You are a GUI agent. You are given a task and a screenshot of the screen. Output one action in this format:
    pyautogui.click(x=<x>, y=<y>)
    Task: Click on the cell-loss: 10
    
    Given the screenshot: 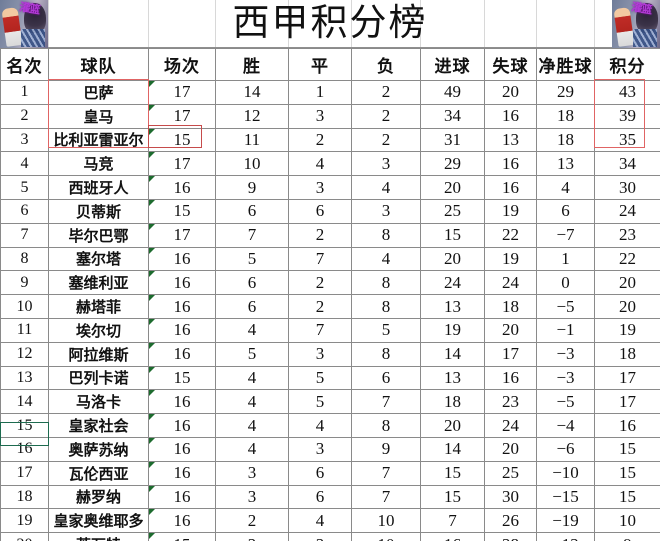 What is the action you would take?
    pyautogui.click(x=386, y=521)
    